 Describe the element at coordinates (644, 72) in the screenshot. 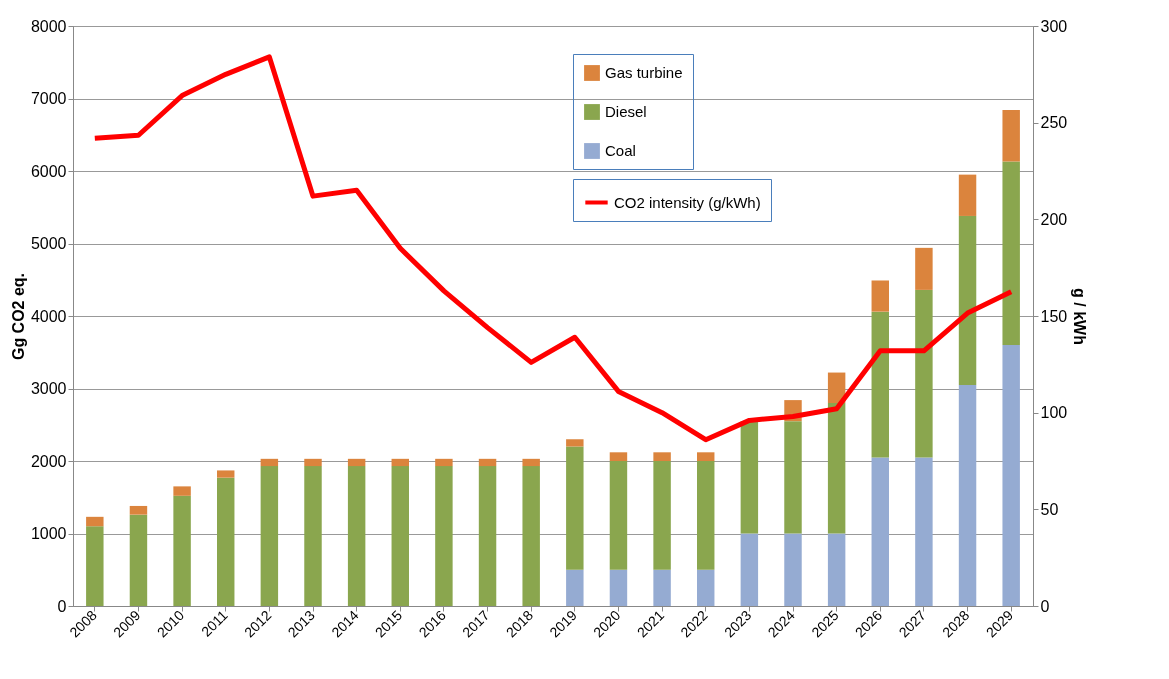

I see `legend-label: Gas turbine` at that location.